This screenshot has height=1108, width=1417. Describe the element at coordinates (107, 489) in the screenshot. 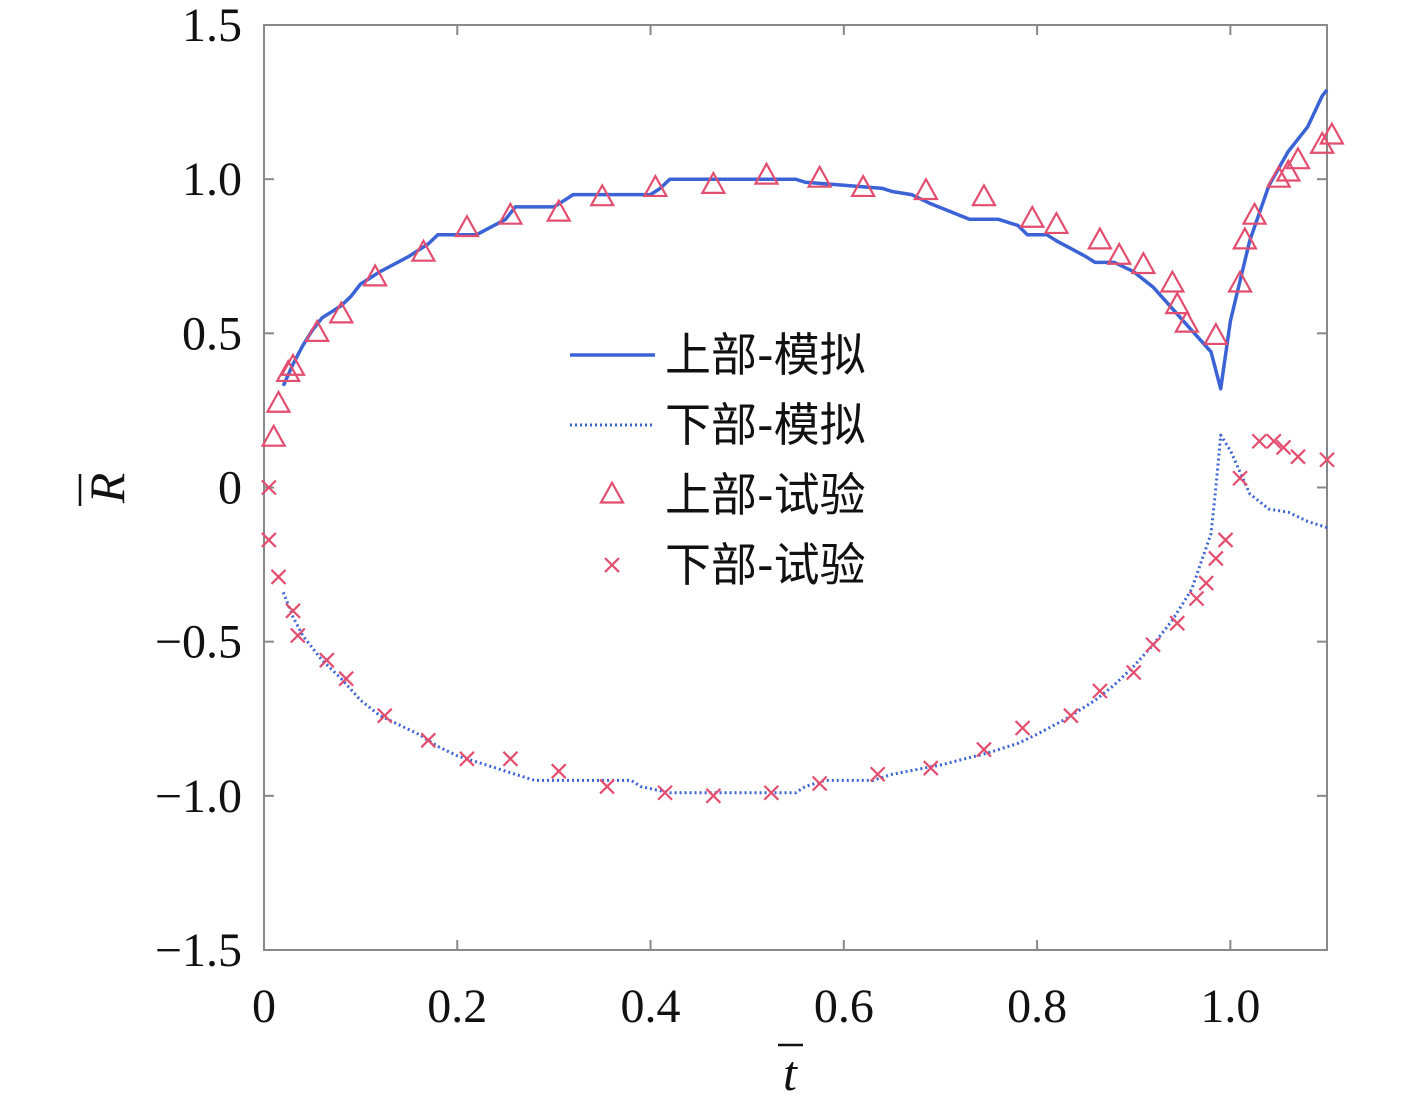

I see `y-axis-label: R` at that location.